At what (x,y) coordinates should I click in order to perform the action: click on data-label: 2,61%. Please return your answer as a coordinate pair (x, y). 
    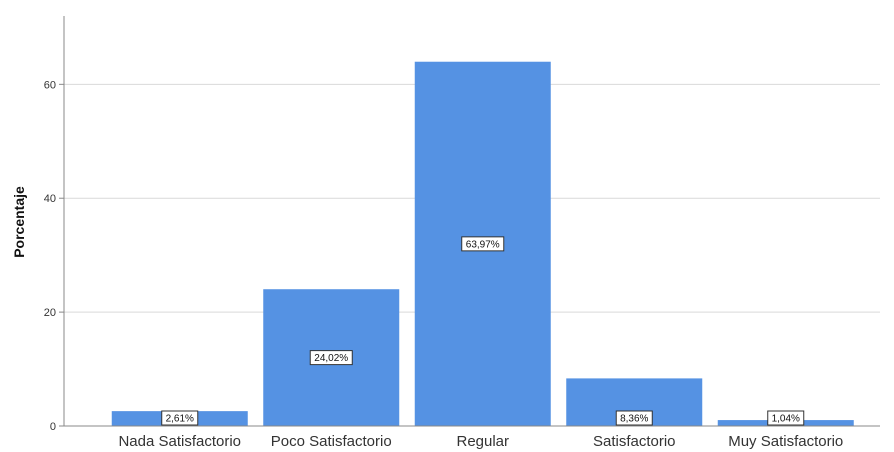
    Looking at the image, I should click on (180, 419).